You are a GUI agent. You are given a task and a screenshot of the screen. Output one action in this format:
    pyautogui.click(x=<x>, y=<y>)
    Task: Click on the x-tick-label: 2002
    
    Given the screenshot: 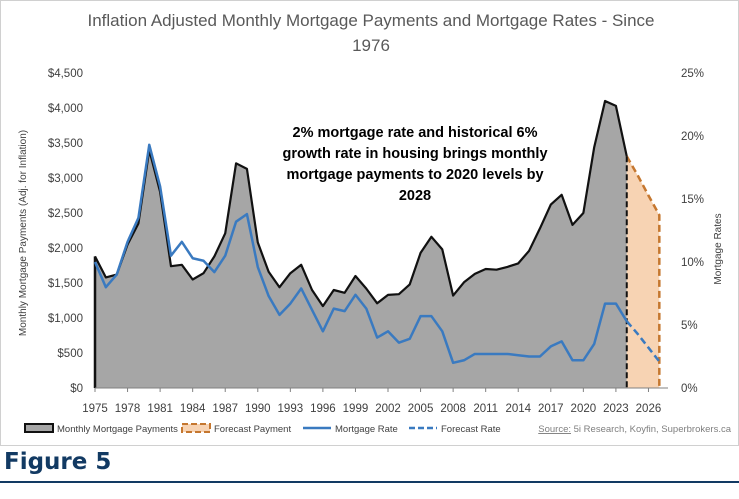 What is the action you would take?
    pyautogui.click(x=388, y=409)
    